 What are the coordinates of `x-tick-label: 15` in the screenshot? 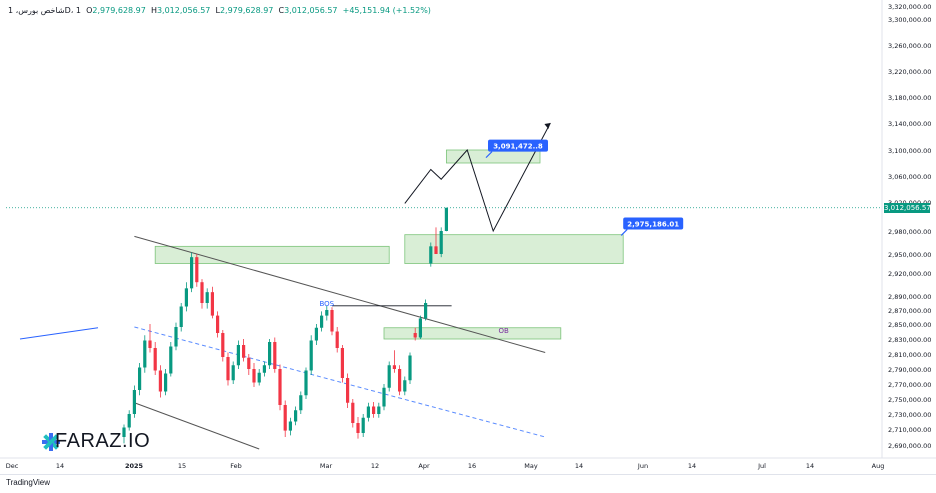 It's located at (182, 466).